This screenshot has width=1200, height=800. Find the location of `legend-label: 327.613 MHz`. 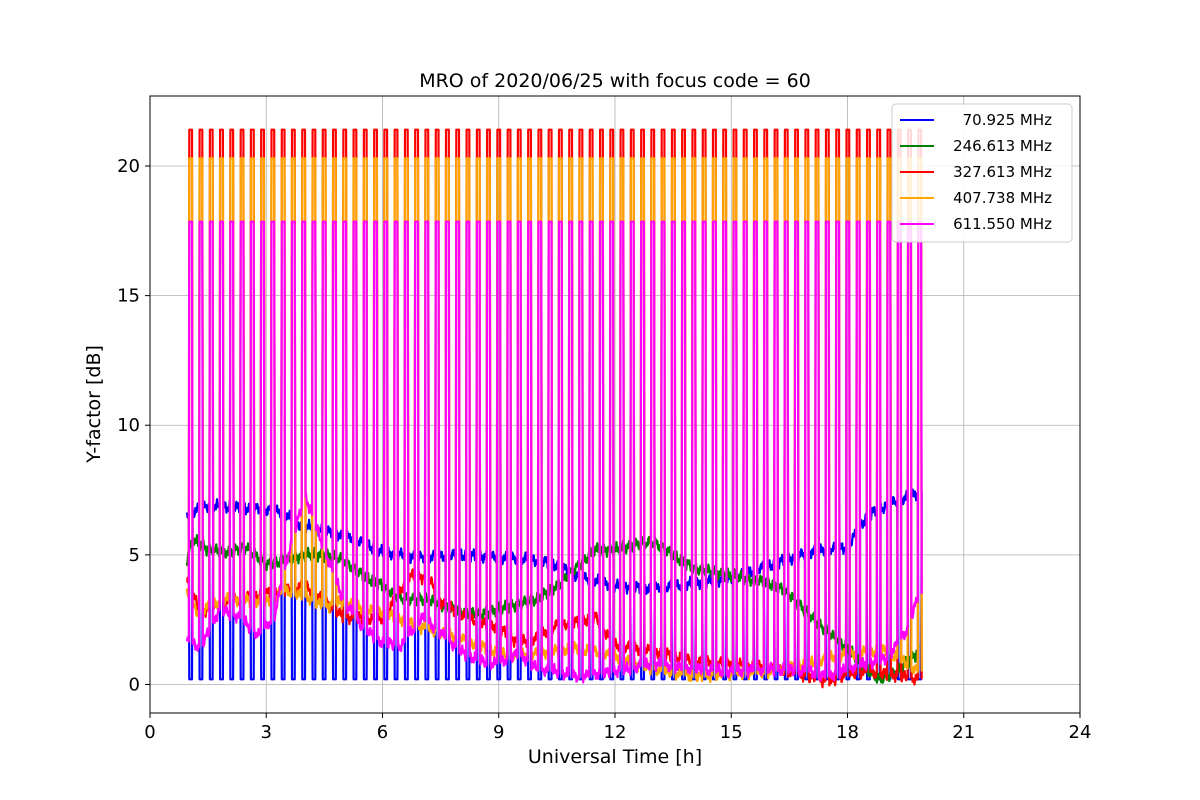

legend-label: 327.613 MHz is located at coordinates (1002, 172).